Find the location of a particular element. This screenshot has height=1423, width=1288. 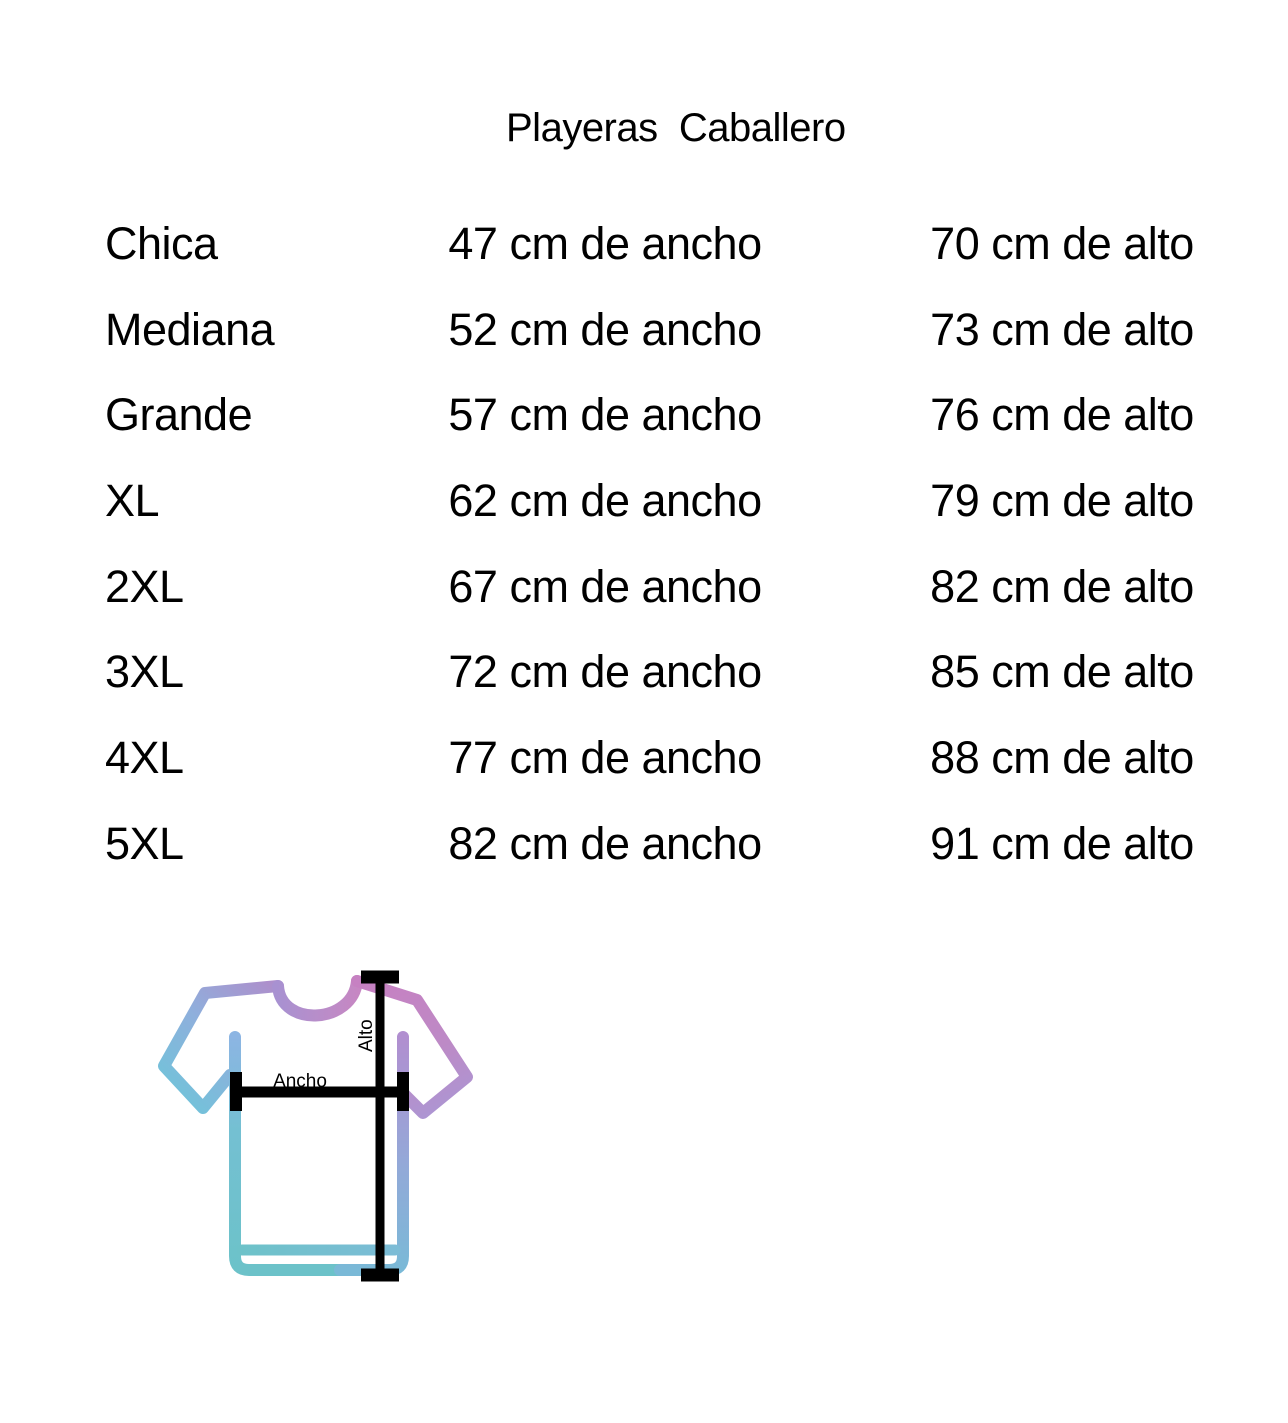

ancho-value: 62 cm de ancho is located at coordinates (605, 500).